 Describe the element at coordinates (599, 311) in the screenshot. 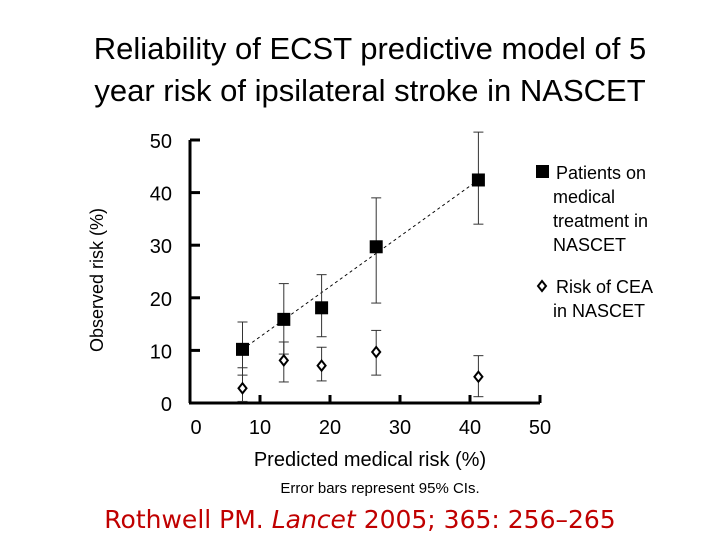

I see `legend-label: in NASCET` at that location.